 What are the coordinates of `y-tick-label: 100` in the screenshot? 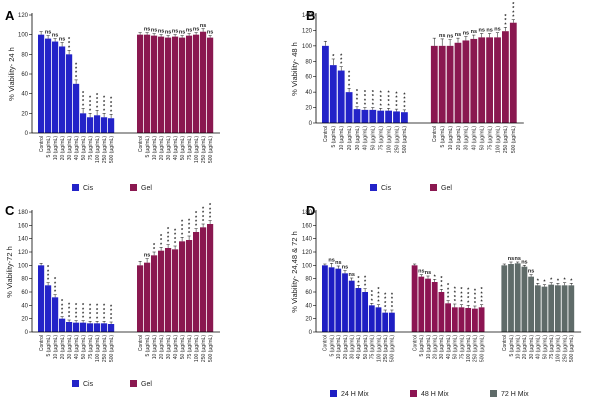 It's located at (23, 36).